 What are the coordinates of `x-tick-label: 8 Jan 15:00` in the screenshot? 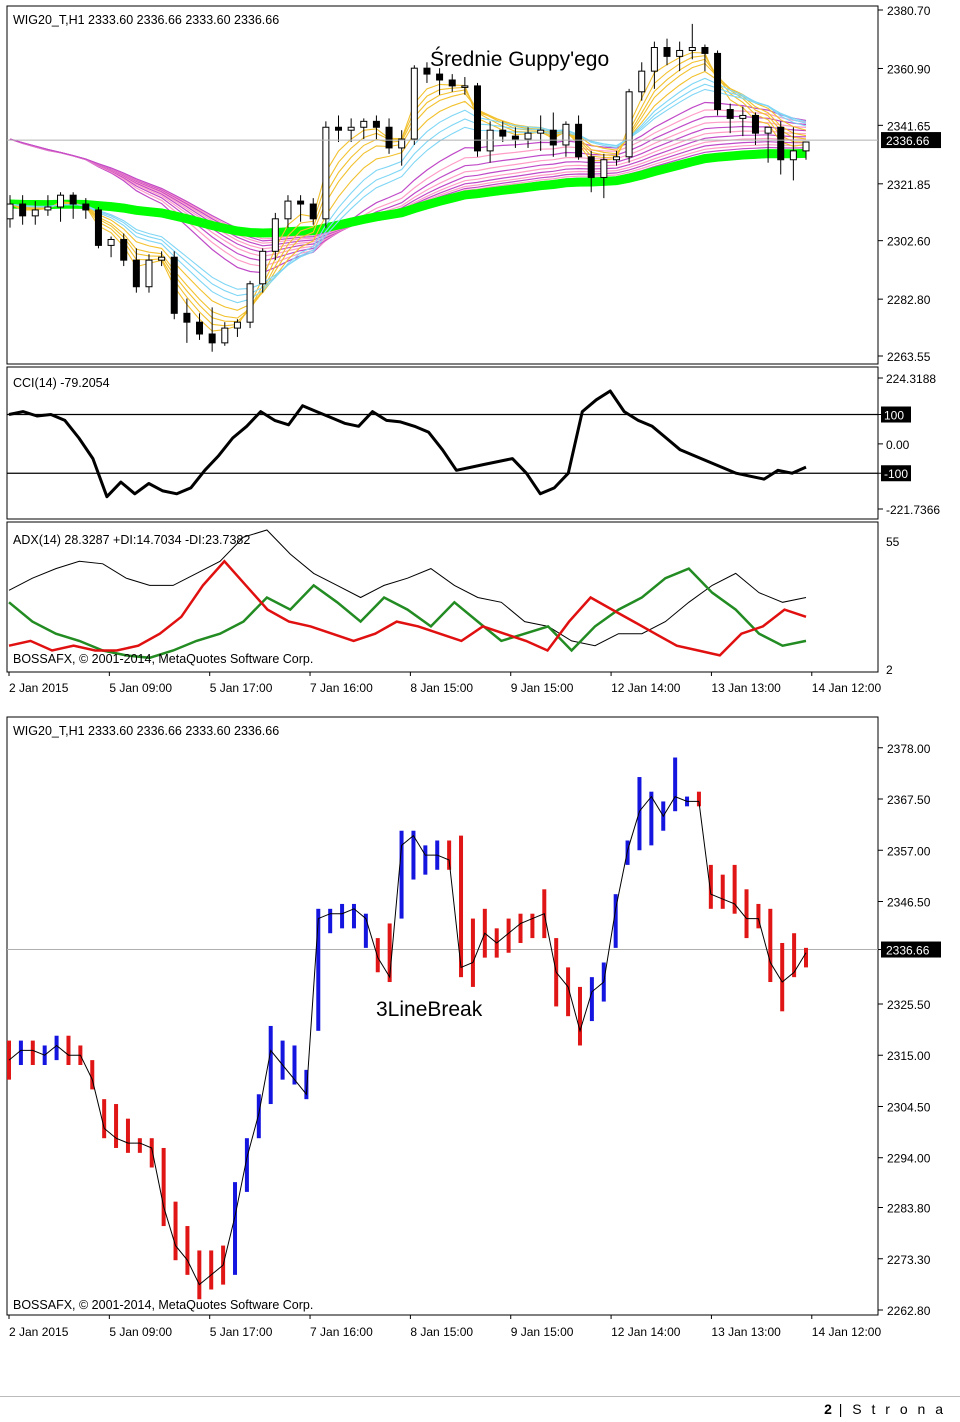 It's located at (441, 688).